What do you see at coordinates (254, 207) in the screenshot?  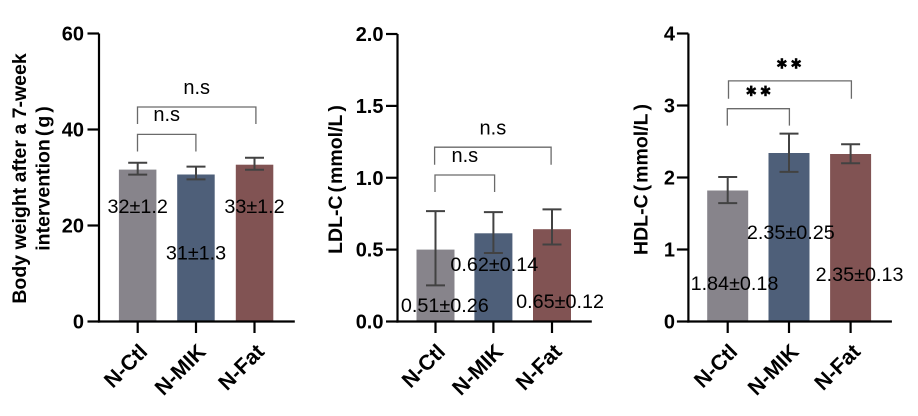 I see `svg-text: 33±1.2` at bounding box center [254, 207].